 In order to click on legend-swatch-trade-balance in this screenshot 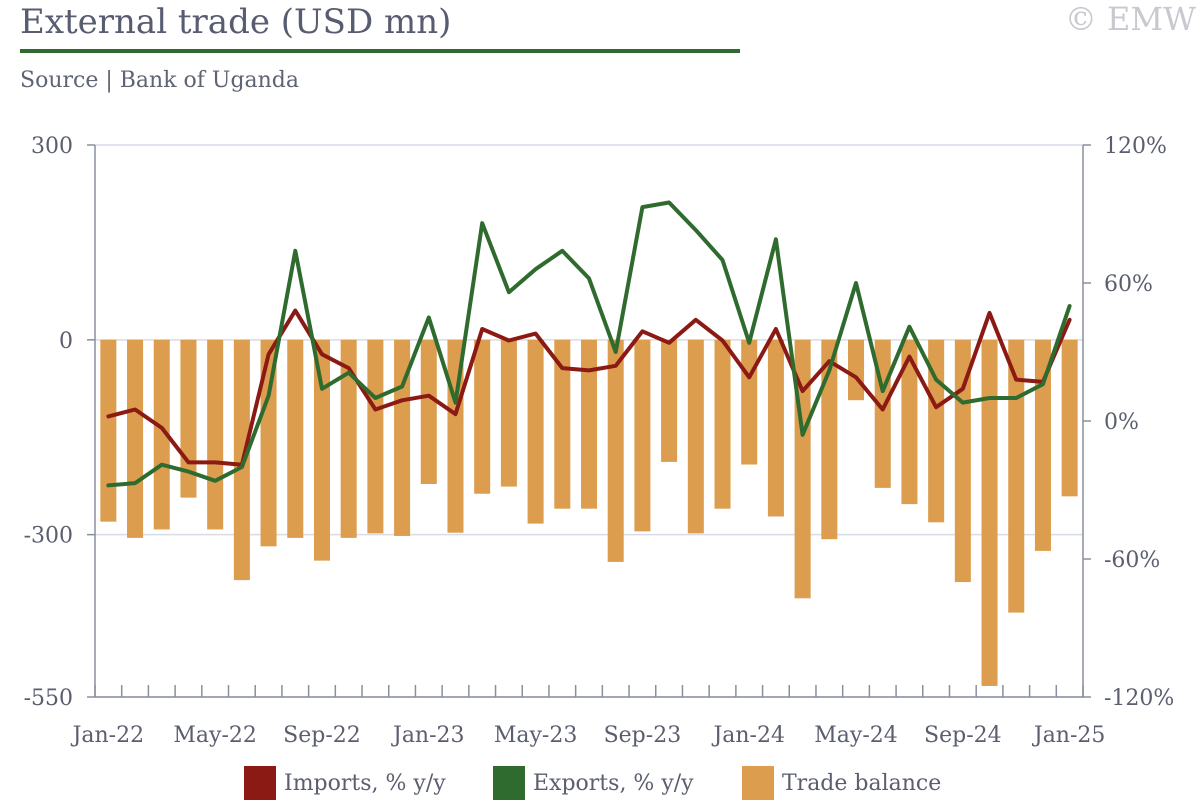, I will do `click(758, 783)`.